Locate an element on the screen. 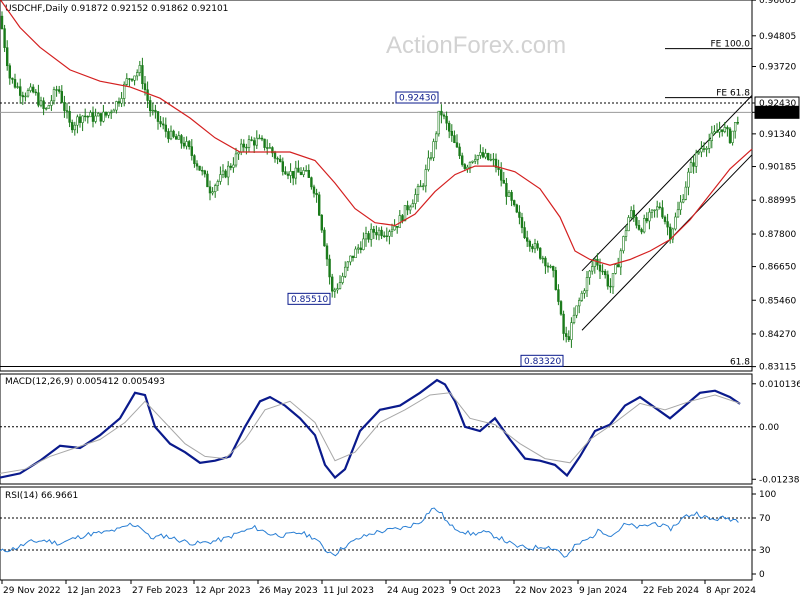 Image resolution: width=800 pixels, height=600 pixels. macd-tick-label: -0.012383 is located at coordinates (779, 480).